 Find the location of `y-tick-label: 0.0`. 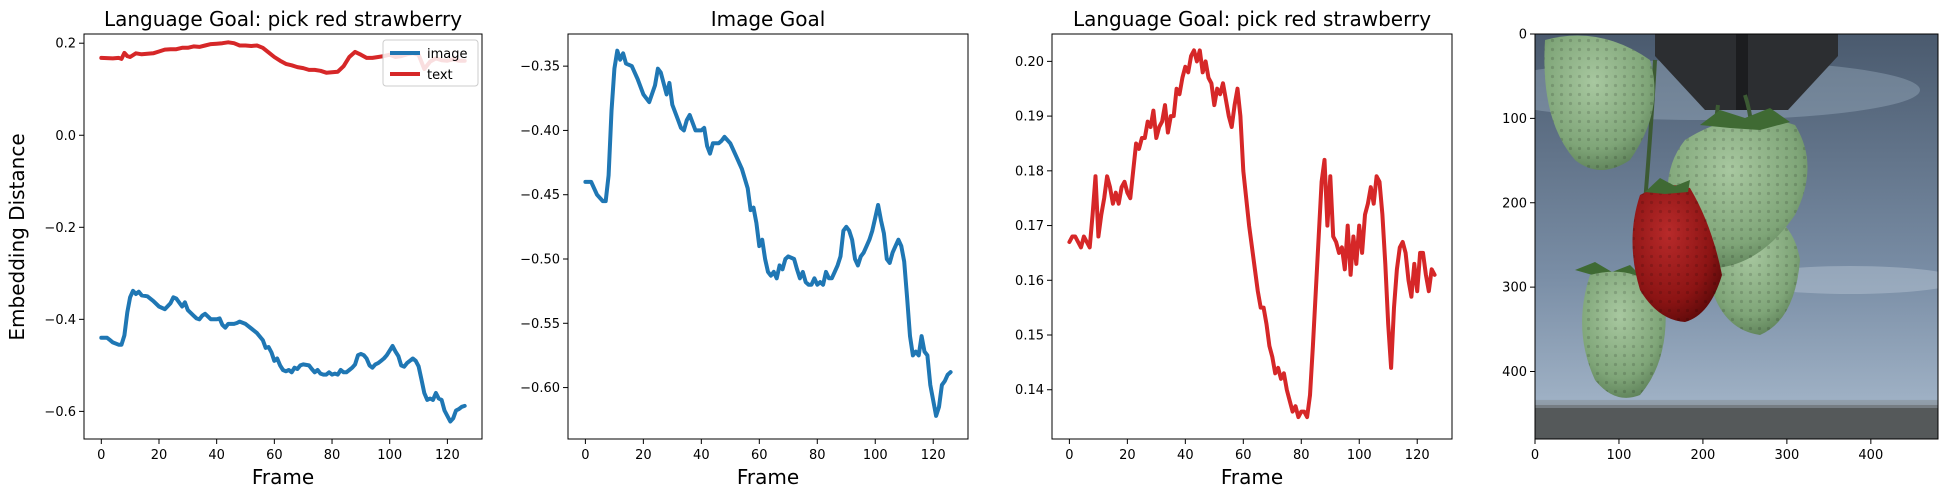

y-tick-label: 0.0 is located at coordinates (65, 136).